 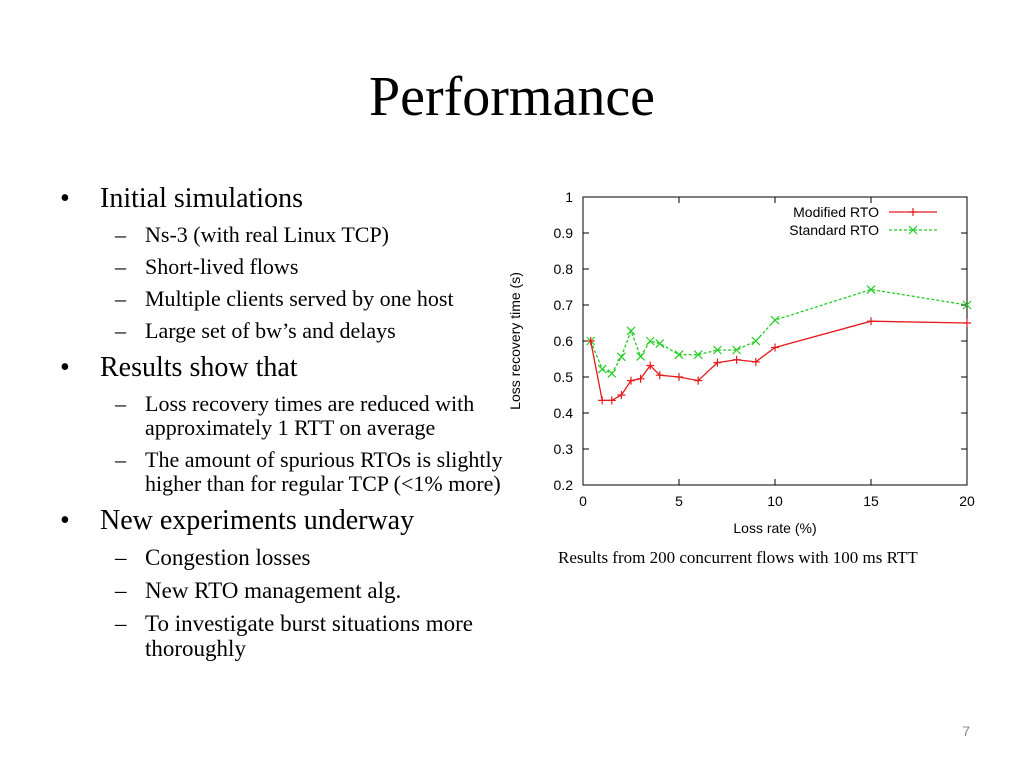 What do you see at coordinates (679, 501) in the screenshot?
I see `x-tick-label: 5` at bounding box center [679, 501].